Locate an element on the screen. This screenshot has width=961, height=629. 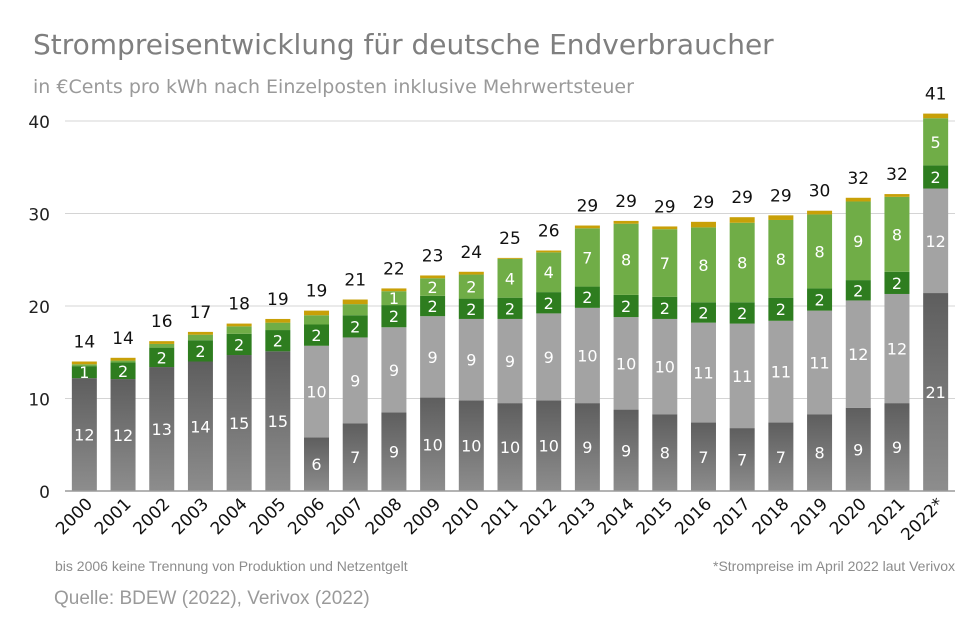
y-tick-label: 40 is located at coordinates (39, 123).